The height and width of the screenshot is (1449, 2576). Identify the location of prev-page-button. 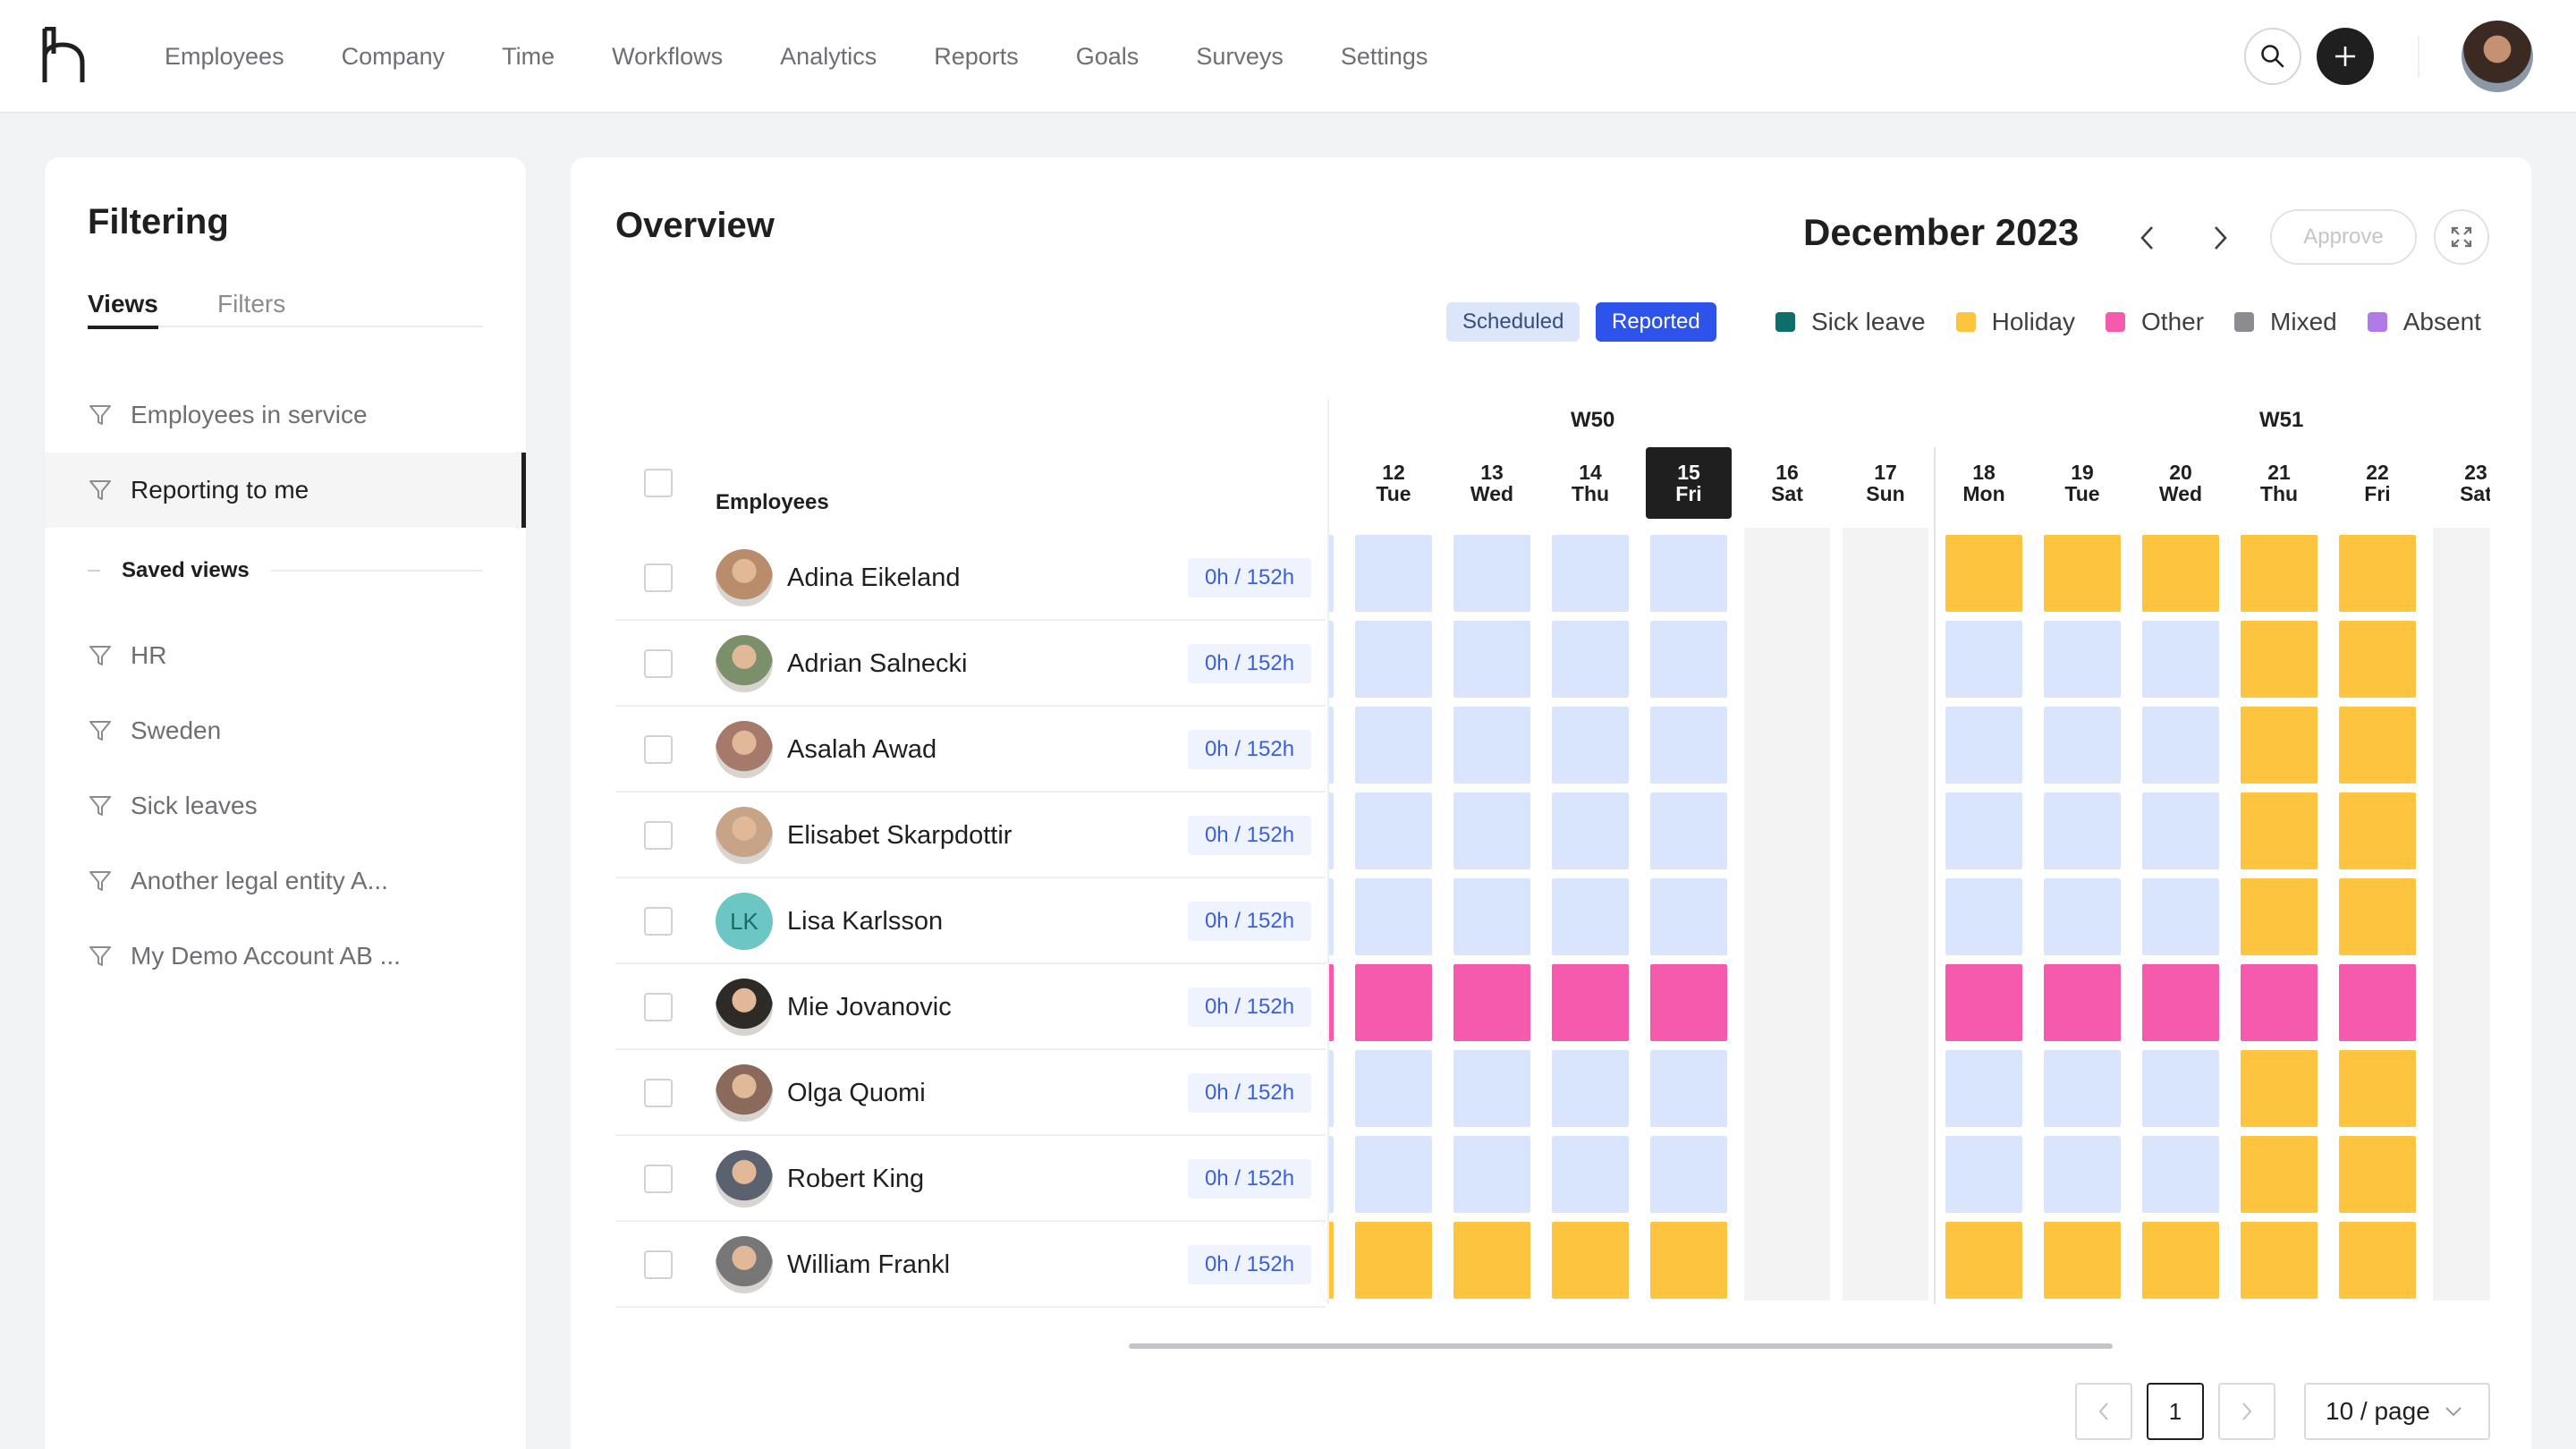
(2103, 1411).